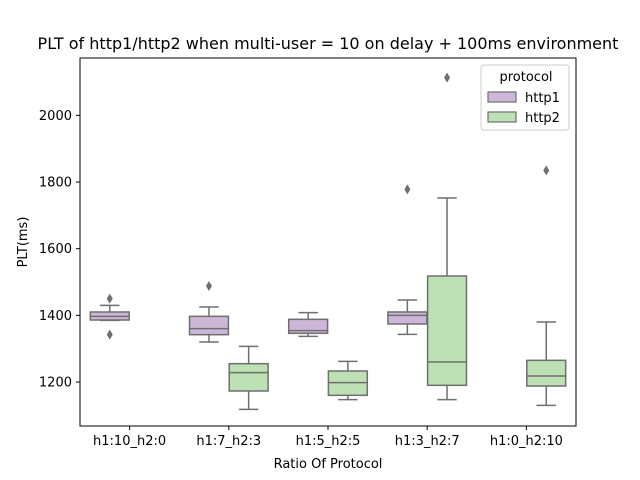 The height and width of the screenshot is (480, 640). What do you see at coordinates (526, 441) in the screenshot?
I see `x-tick-label: h1:0_h2:10` at bounding box center [526, 441].